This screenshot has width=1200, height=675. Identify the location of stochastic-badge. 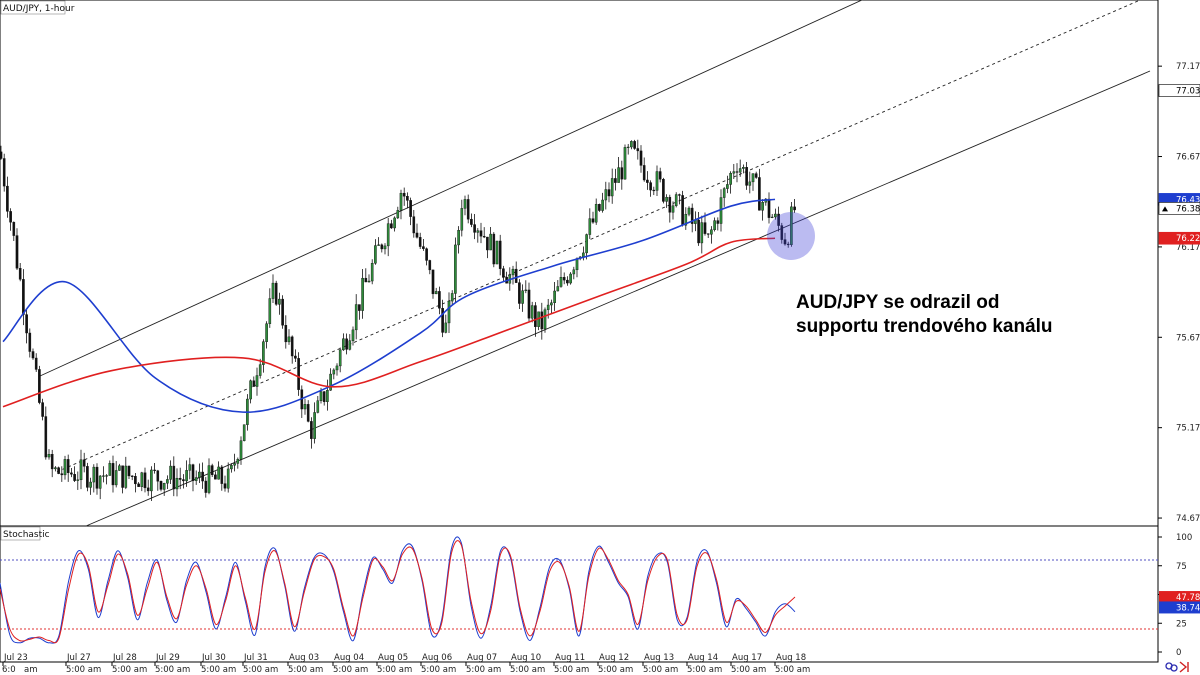
(1179, 597).